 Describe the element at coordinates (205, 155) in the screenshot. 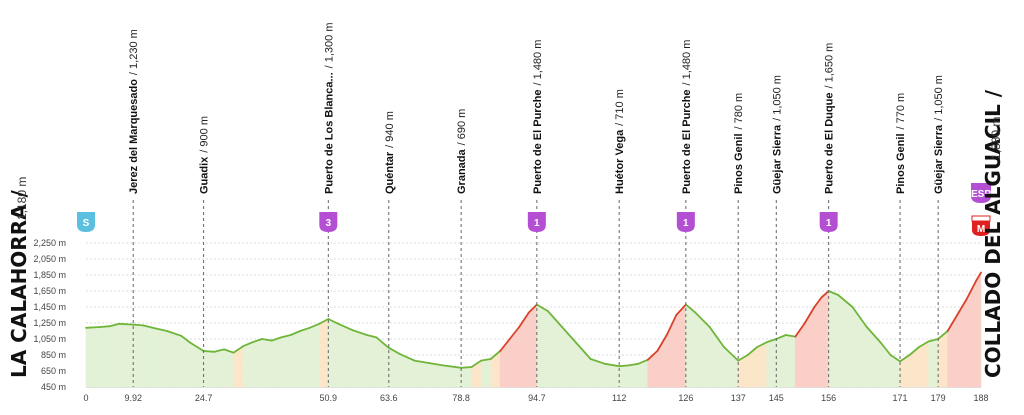

I see `waypoint-label: Guadix / 900 m` at that location.